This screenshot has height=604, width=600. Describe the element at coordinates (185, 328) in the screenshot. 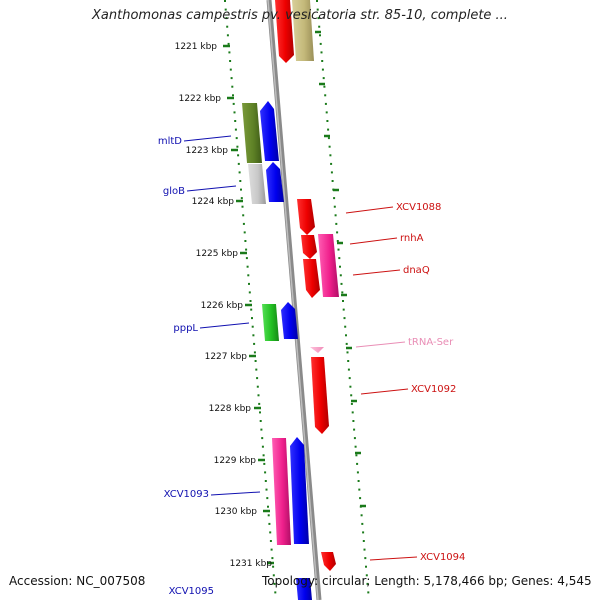

I see `gene-label-pppL: pppL` at that location.